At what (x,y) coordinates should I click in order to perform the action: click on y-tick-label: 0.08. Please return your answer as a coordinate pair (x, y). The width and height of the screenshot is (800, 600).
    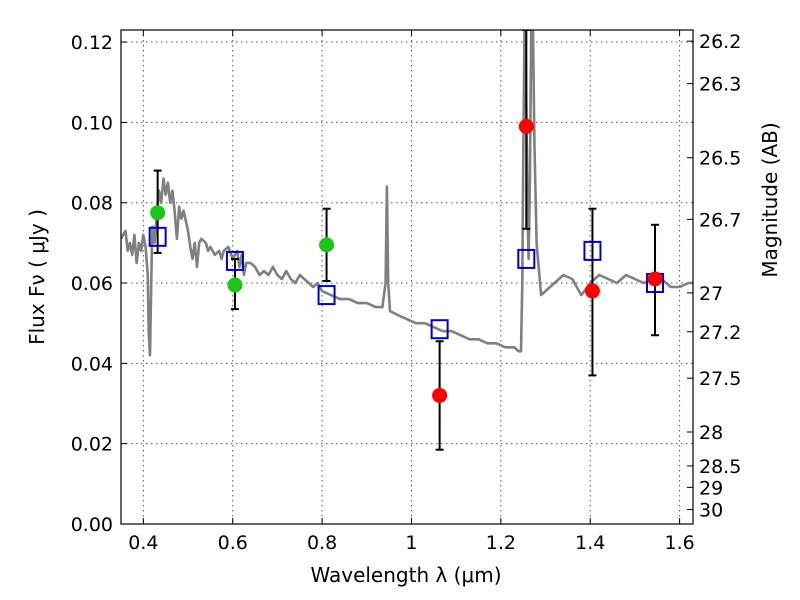
    Looking at the image, I should click on (92, 204).